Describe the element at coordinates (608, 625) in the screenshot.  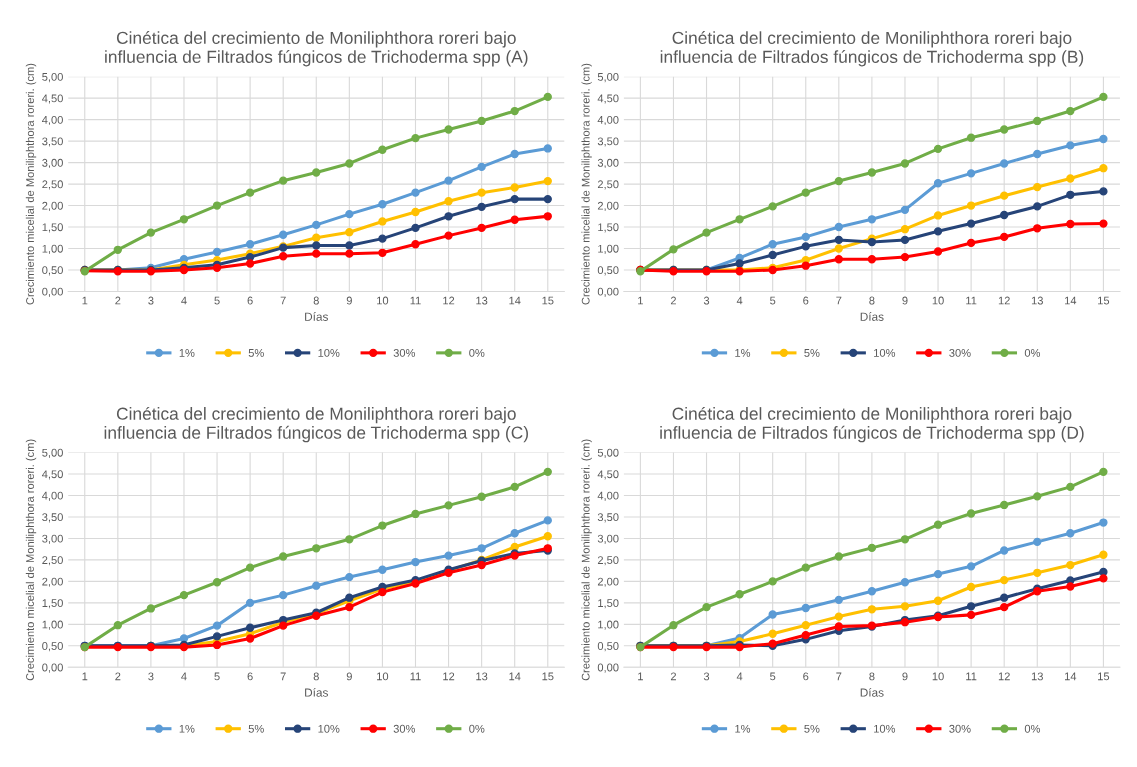
I see `y-tick-label: 1,00` at that location.